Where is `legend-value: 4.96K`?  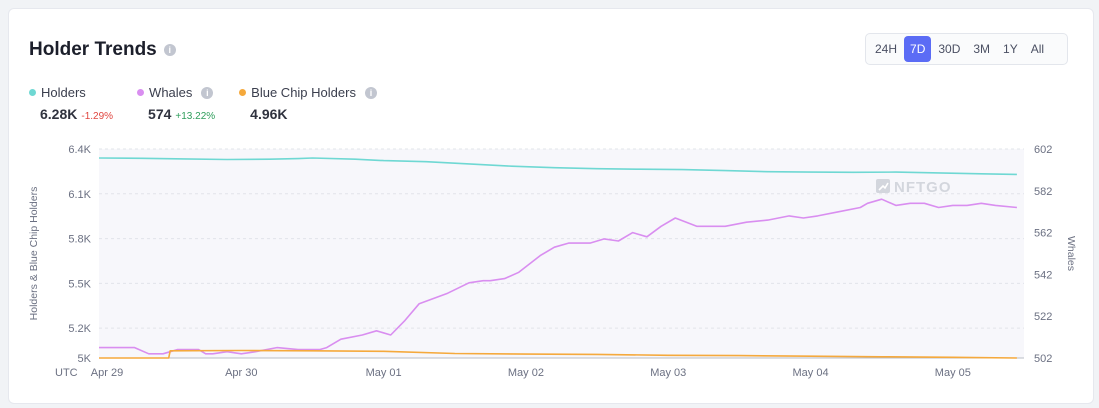 legend-value: 4.96K is located at coordinates (269, 114).